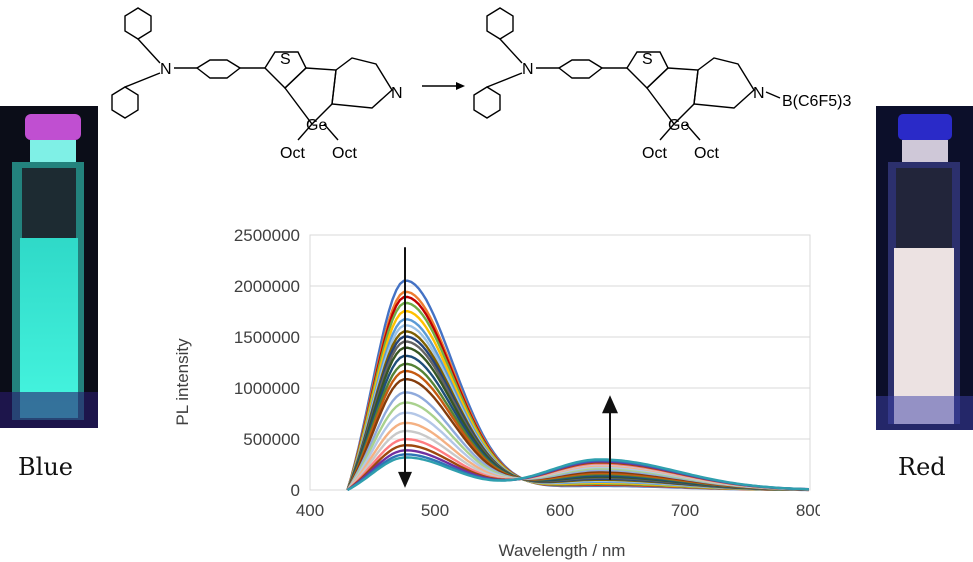  I want to click on product-amine-n: N, so click(528, 69).